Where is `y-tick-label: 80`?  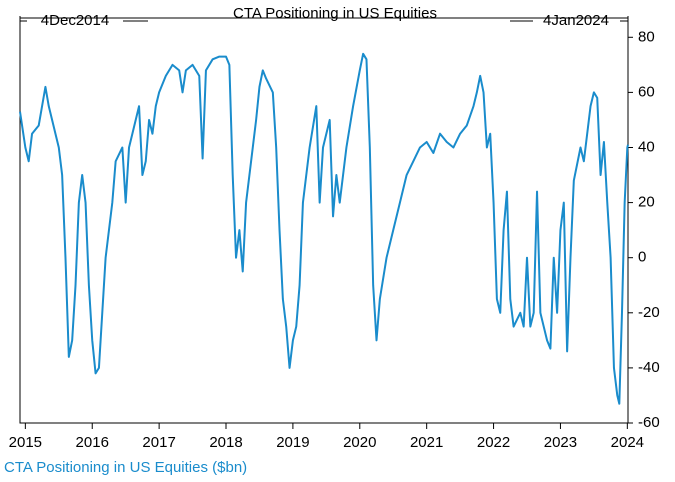 y-tick-label: 80 is located at coordinates (646, 36).